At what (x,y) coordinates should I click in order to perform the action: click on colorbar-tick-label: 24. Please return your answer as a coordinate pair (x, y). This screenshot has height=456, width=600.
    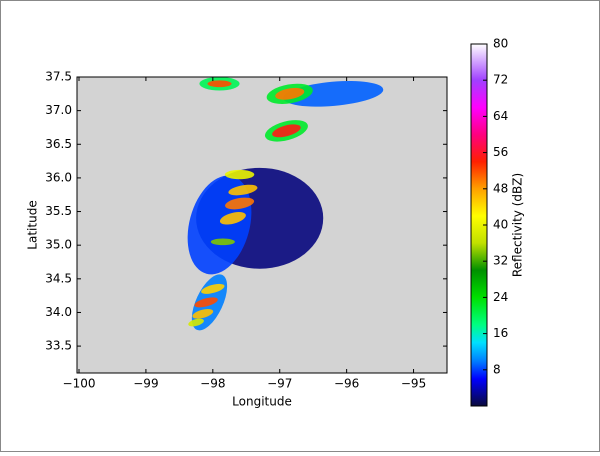
    Looking at the image, I should click on (500, 297).